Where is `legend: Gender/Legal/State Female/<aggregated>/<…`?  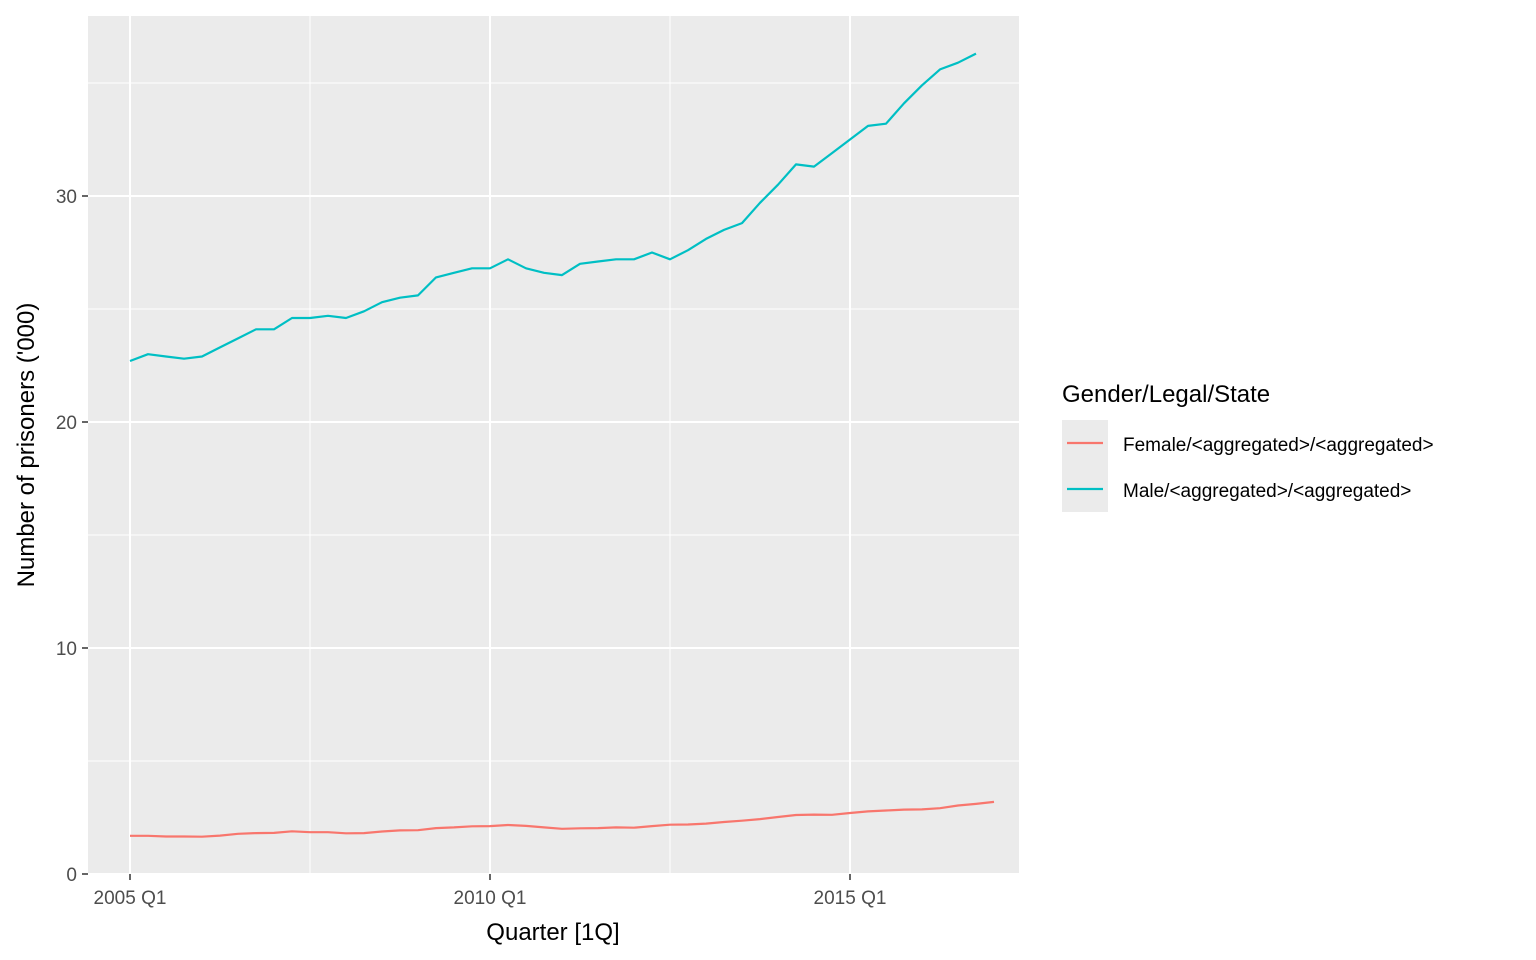 legend: Gender/Legal/State Female/<aggregated>/<… is located at coordinates (1248, 446).